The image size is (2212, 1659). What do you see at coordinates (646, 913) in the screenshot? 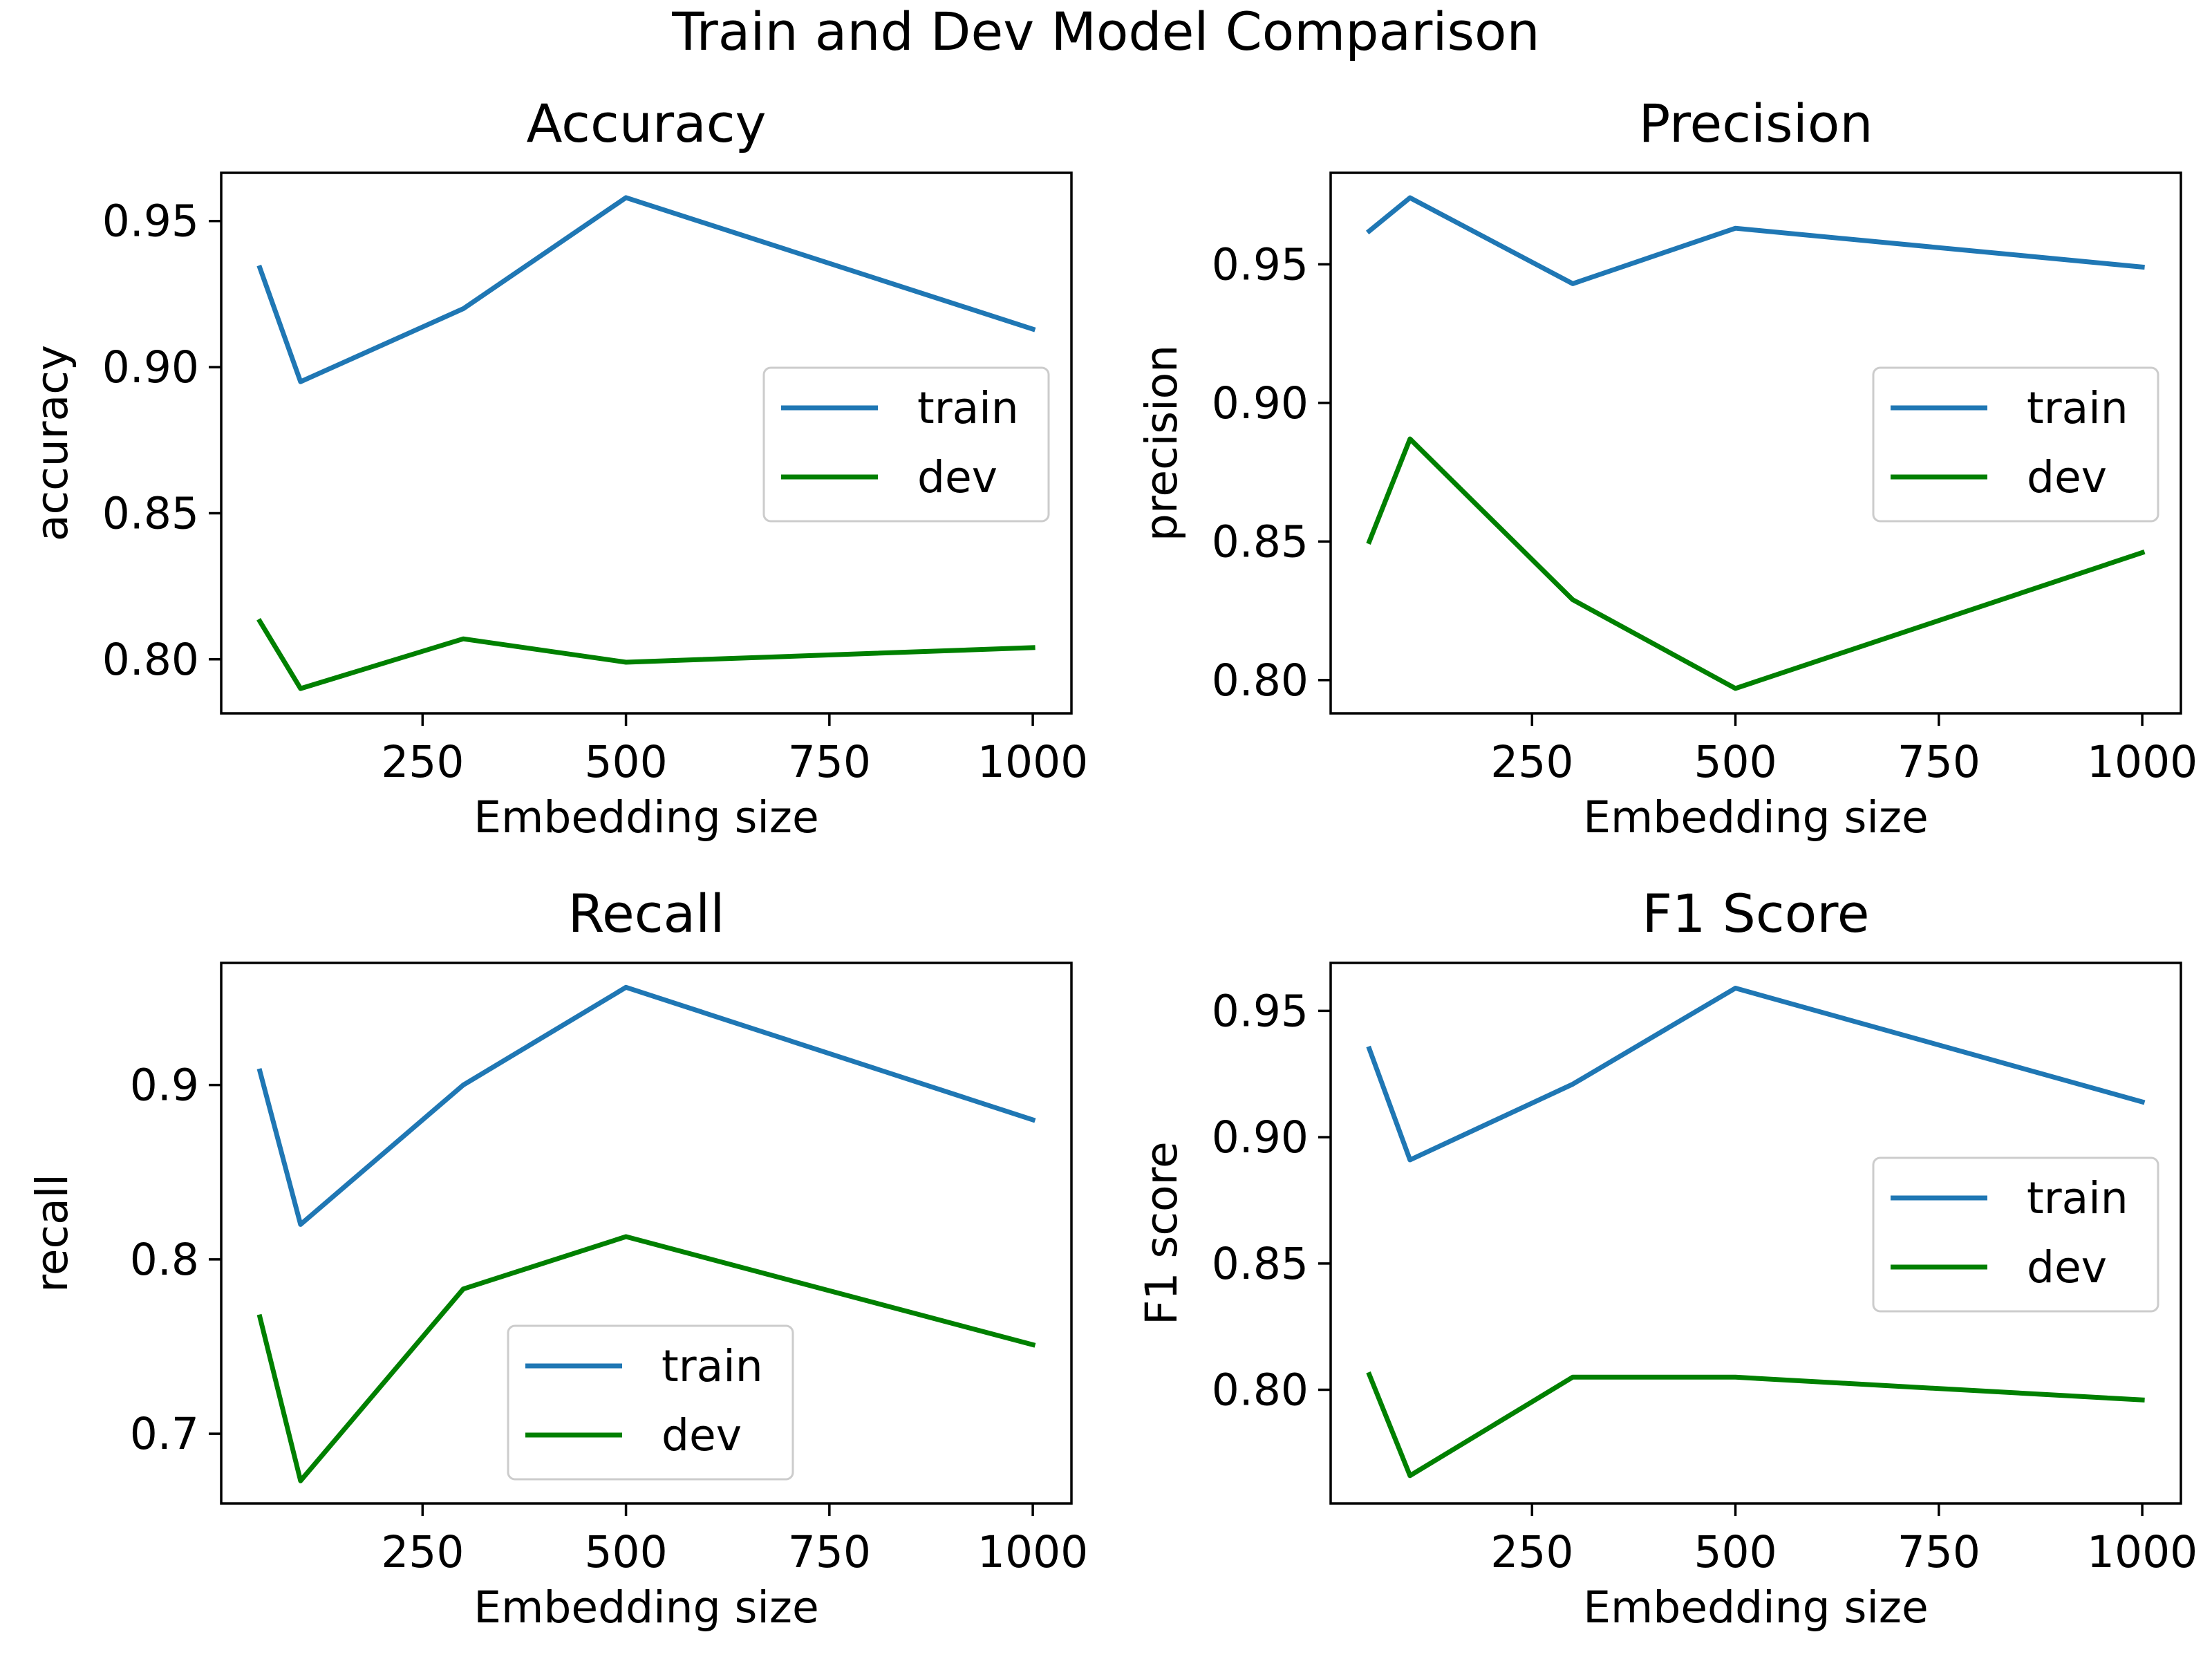
I see `subplot-title: Recall` at bounding box center [646, 913].